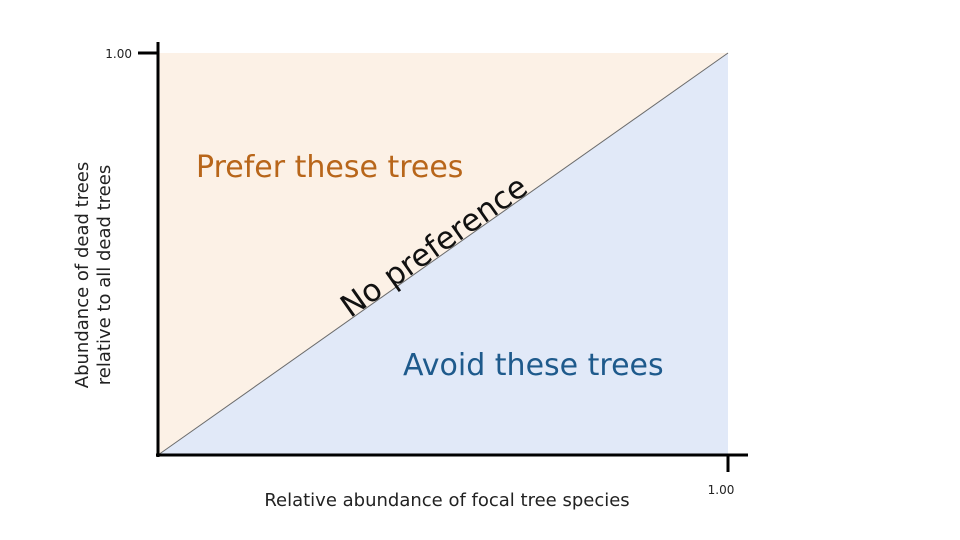  What do you see at coordinates (82, 275) in the screenshot?
I see `y-axis-label-line1: Abundance of dead trees` at bounding box center [82, 275].